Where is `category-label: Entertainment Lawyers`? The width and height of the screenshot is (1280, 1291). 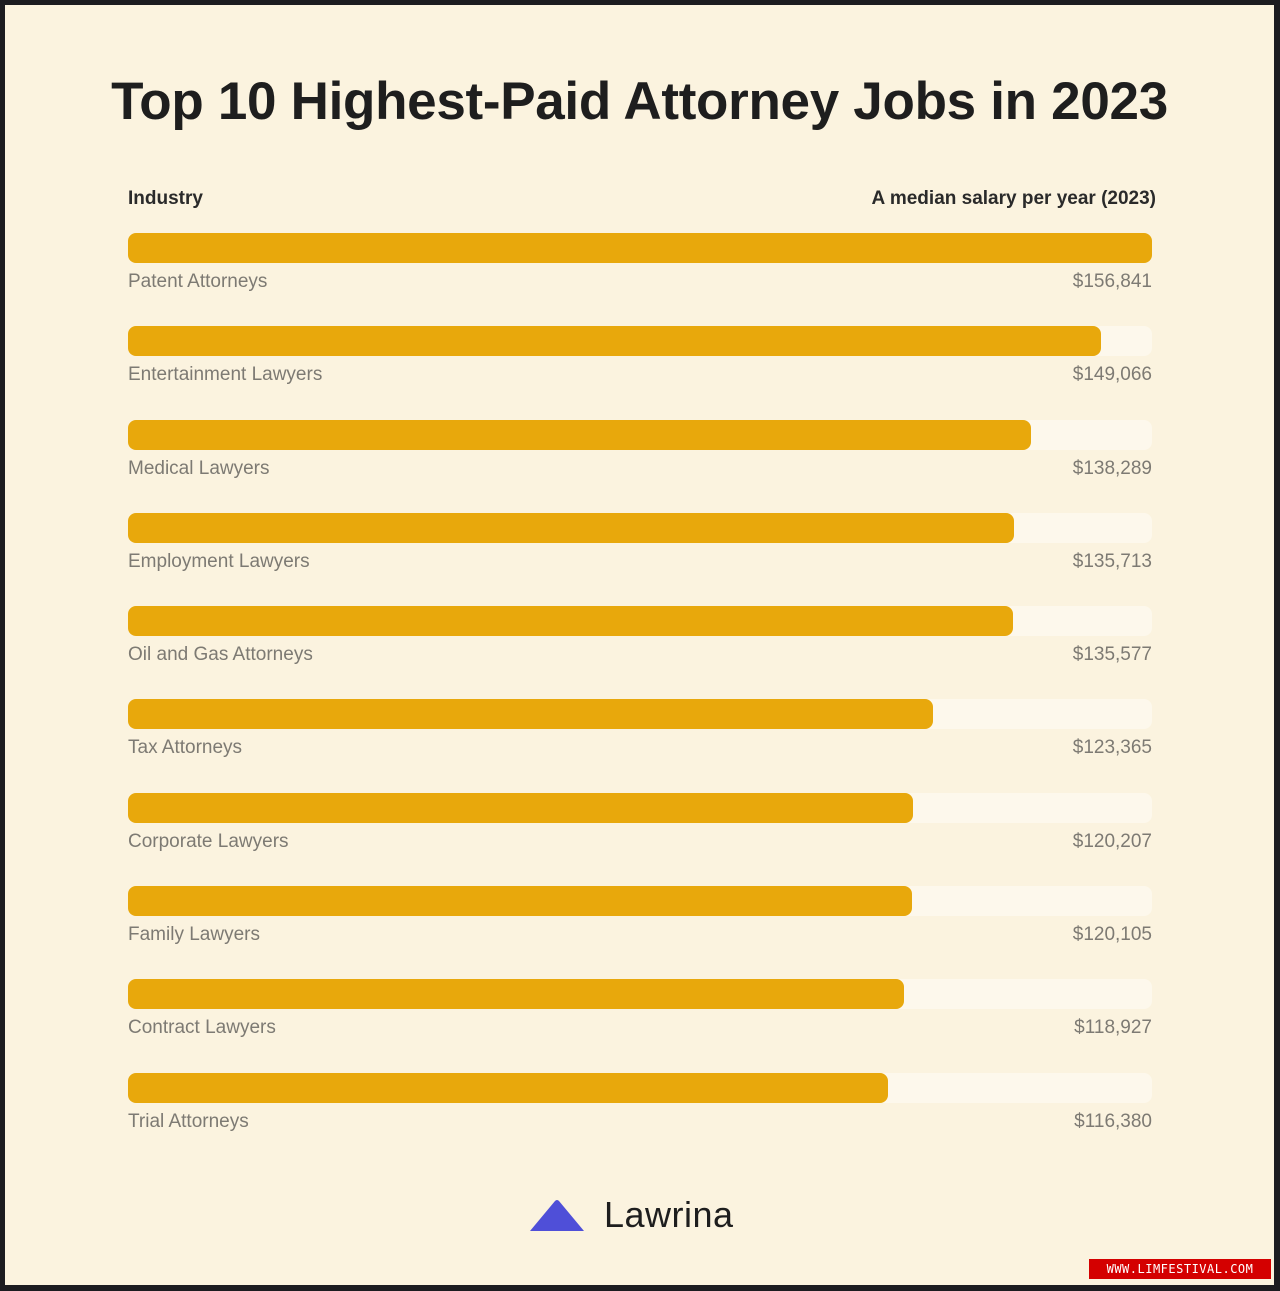
category-label: Entertainment Lawyers is located at coordinates (225, 375).